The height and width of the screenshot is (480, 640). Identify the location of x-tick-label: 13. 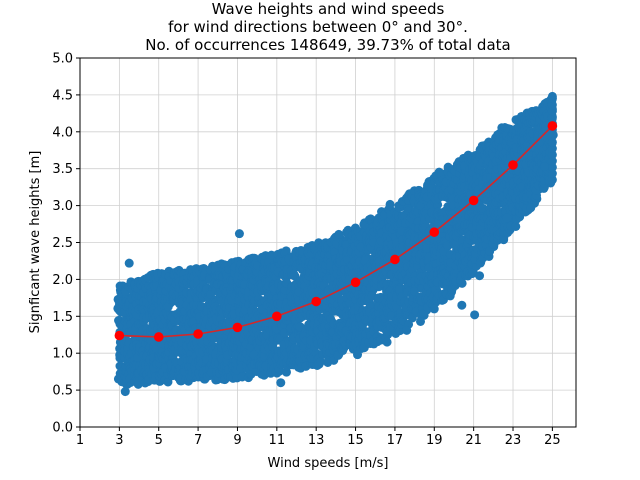
(316, 440).